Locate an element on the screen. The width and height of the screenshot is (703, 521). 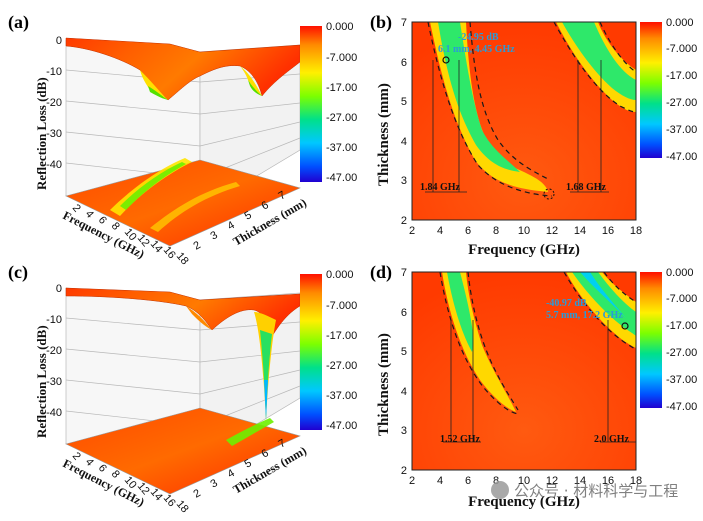
panel-d-ytick: 4 is located at coordinates (404, 392).